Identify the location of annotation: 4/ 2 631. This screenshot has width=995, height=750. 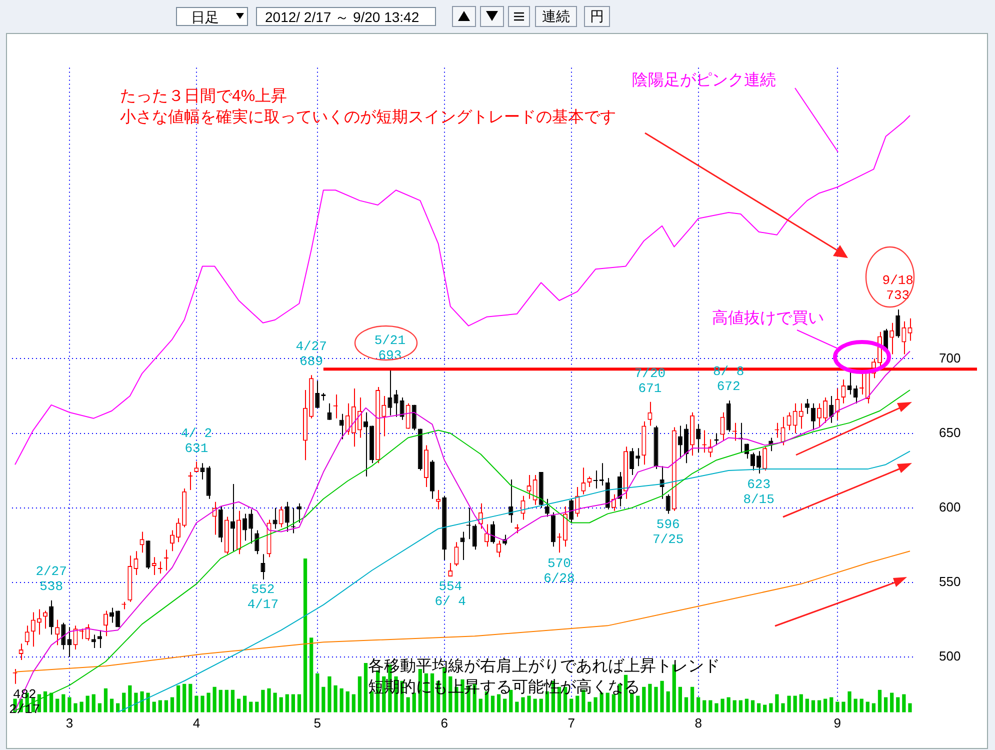
(196, 441).